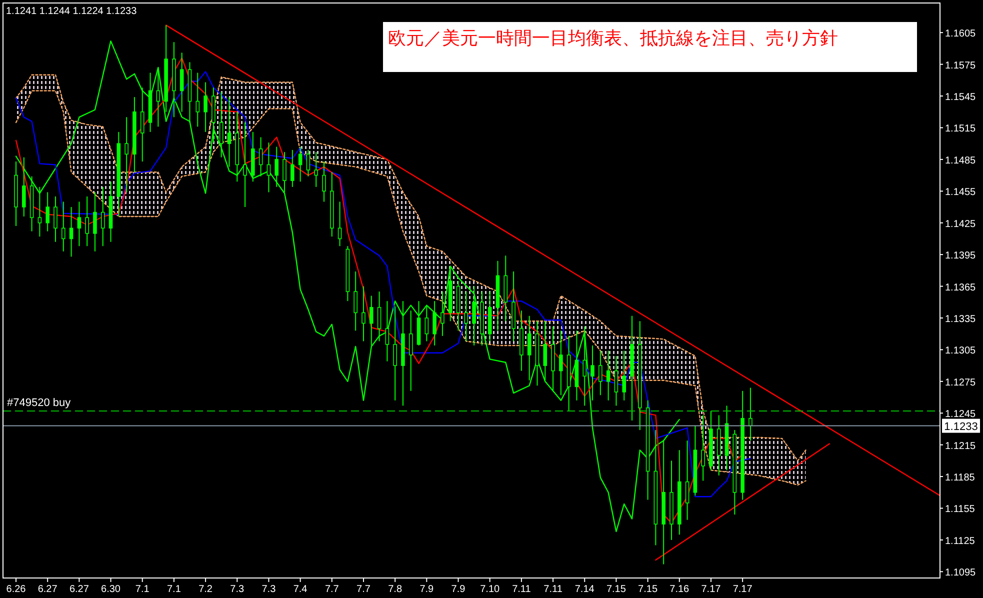 The image size is (983, 598). What do you see at coordinates (960, 446) in the screenshot?
I see `y-tick-label: 1.1215` at bounding box center [960, 446].